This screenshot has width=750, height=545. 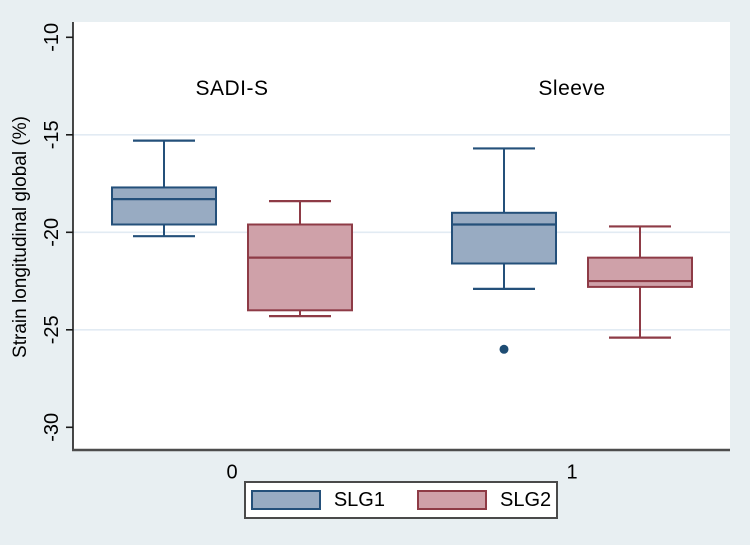 What do you see at coordinates (526, 499) in the screenshot?
I see `legend-label-slg2: SLG2` at bounding box center [526, 499].